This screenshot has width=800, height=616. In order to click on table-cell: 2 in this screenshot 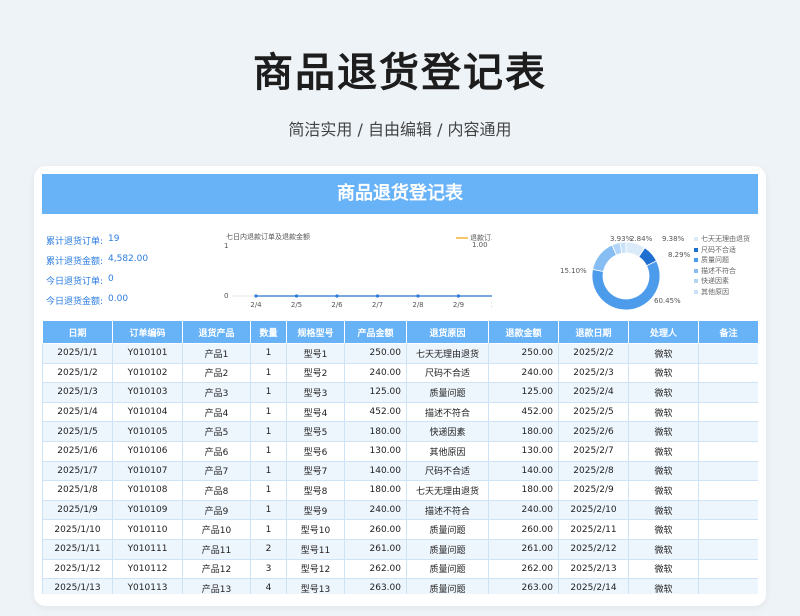, I will do `click(268, 549)`.